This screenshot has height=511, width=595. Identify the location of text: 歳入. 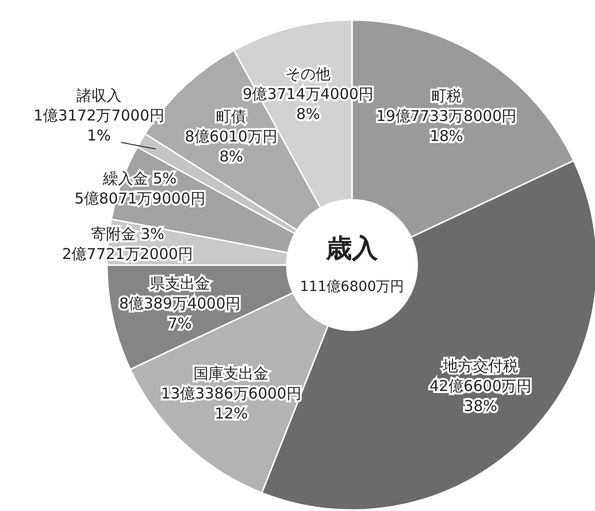
(352, 249).